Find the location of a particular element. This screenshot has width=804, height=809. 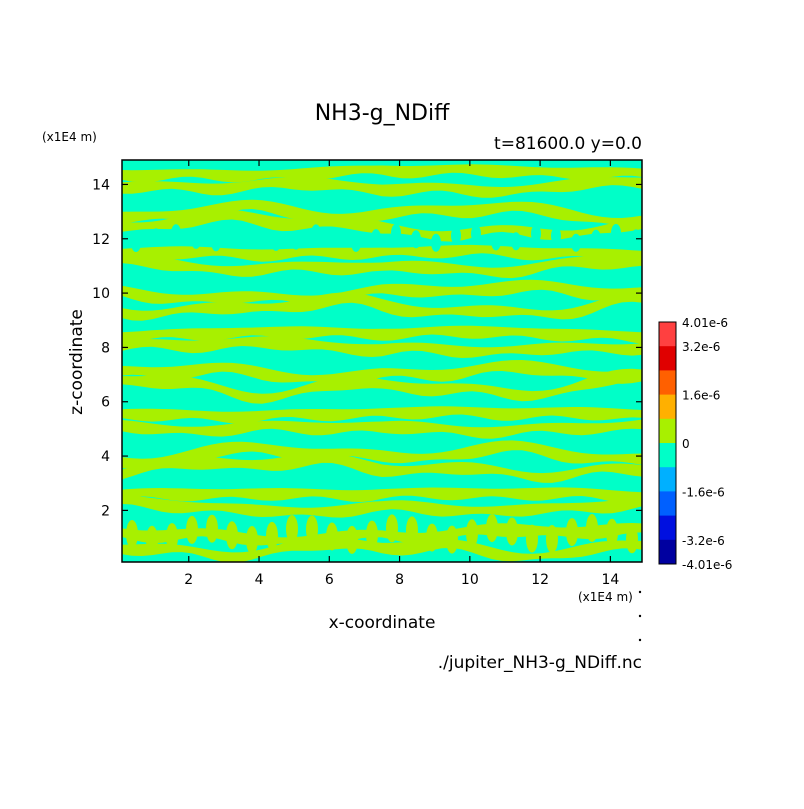

chart-subtitle: t=81600.0 y=0.0 is located at coordinates (568, 144).